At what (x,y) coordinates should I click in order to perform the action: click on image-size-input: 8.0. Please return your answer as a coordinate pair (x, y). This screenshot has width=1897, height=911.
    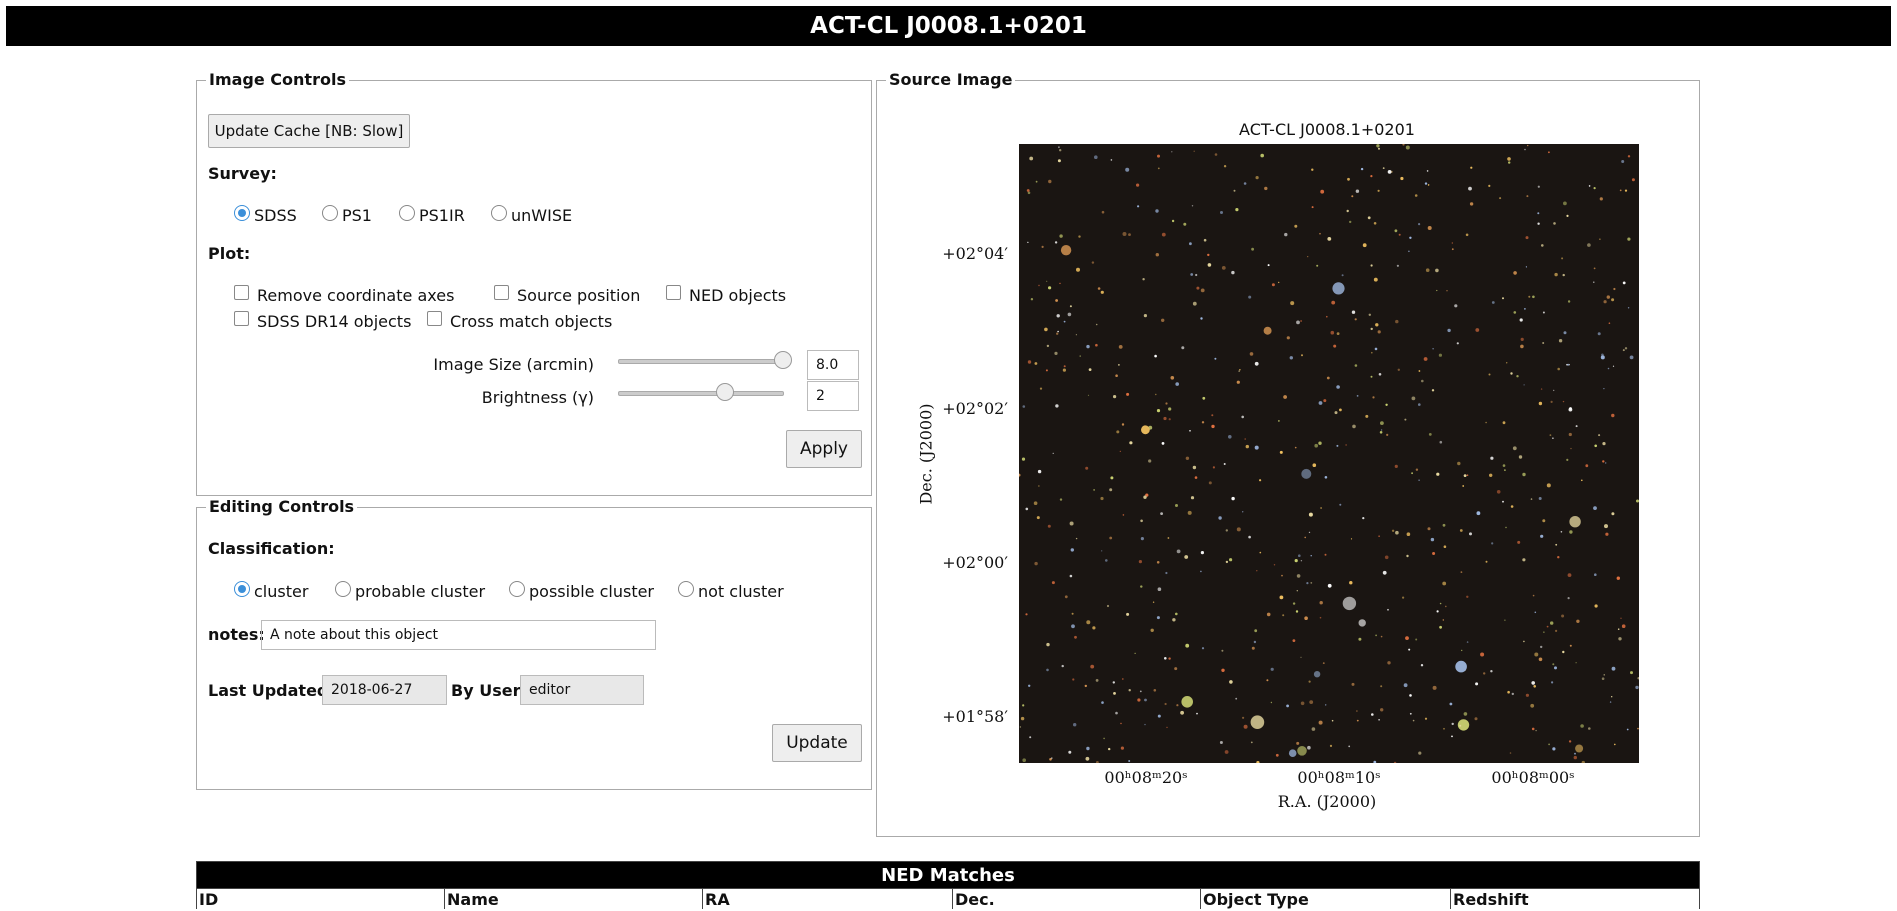
    Looking at the image, I should click on (833, 365).